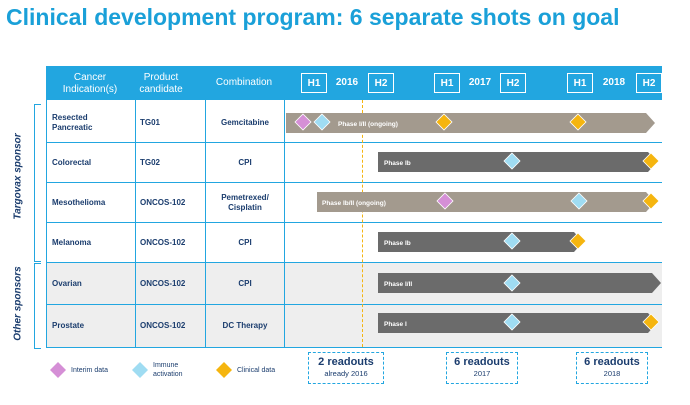 The width and height of the screenshot is (690, 405). I want to click on row3-product: ONCOS-102, so click(163, 202).